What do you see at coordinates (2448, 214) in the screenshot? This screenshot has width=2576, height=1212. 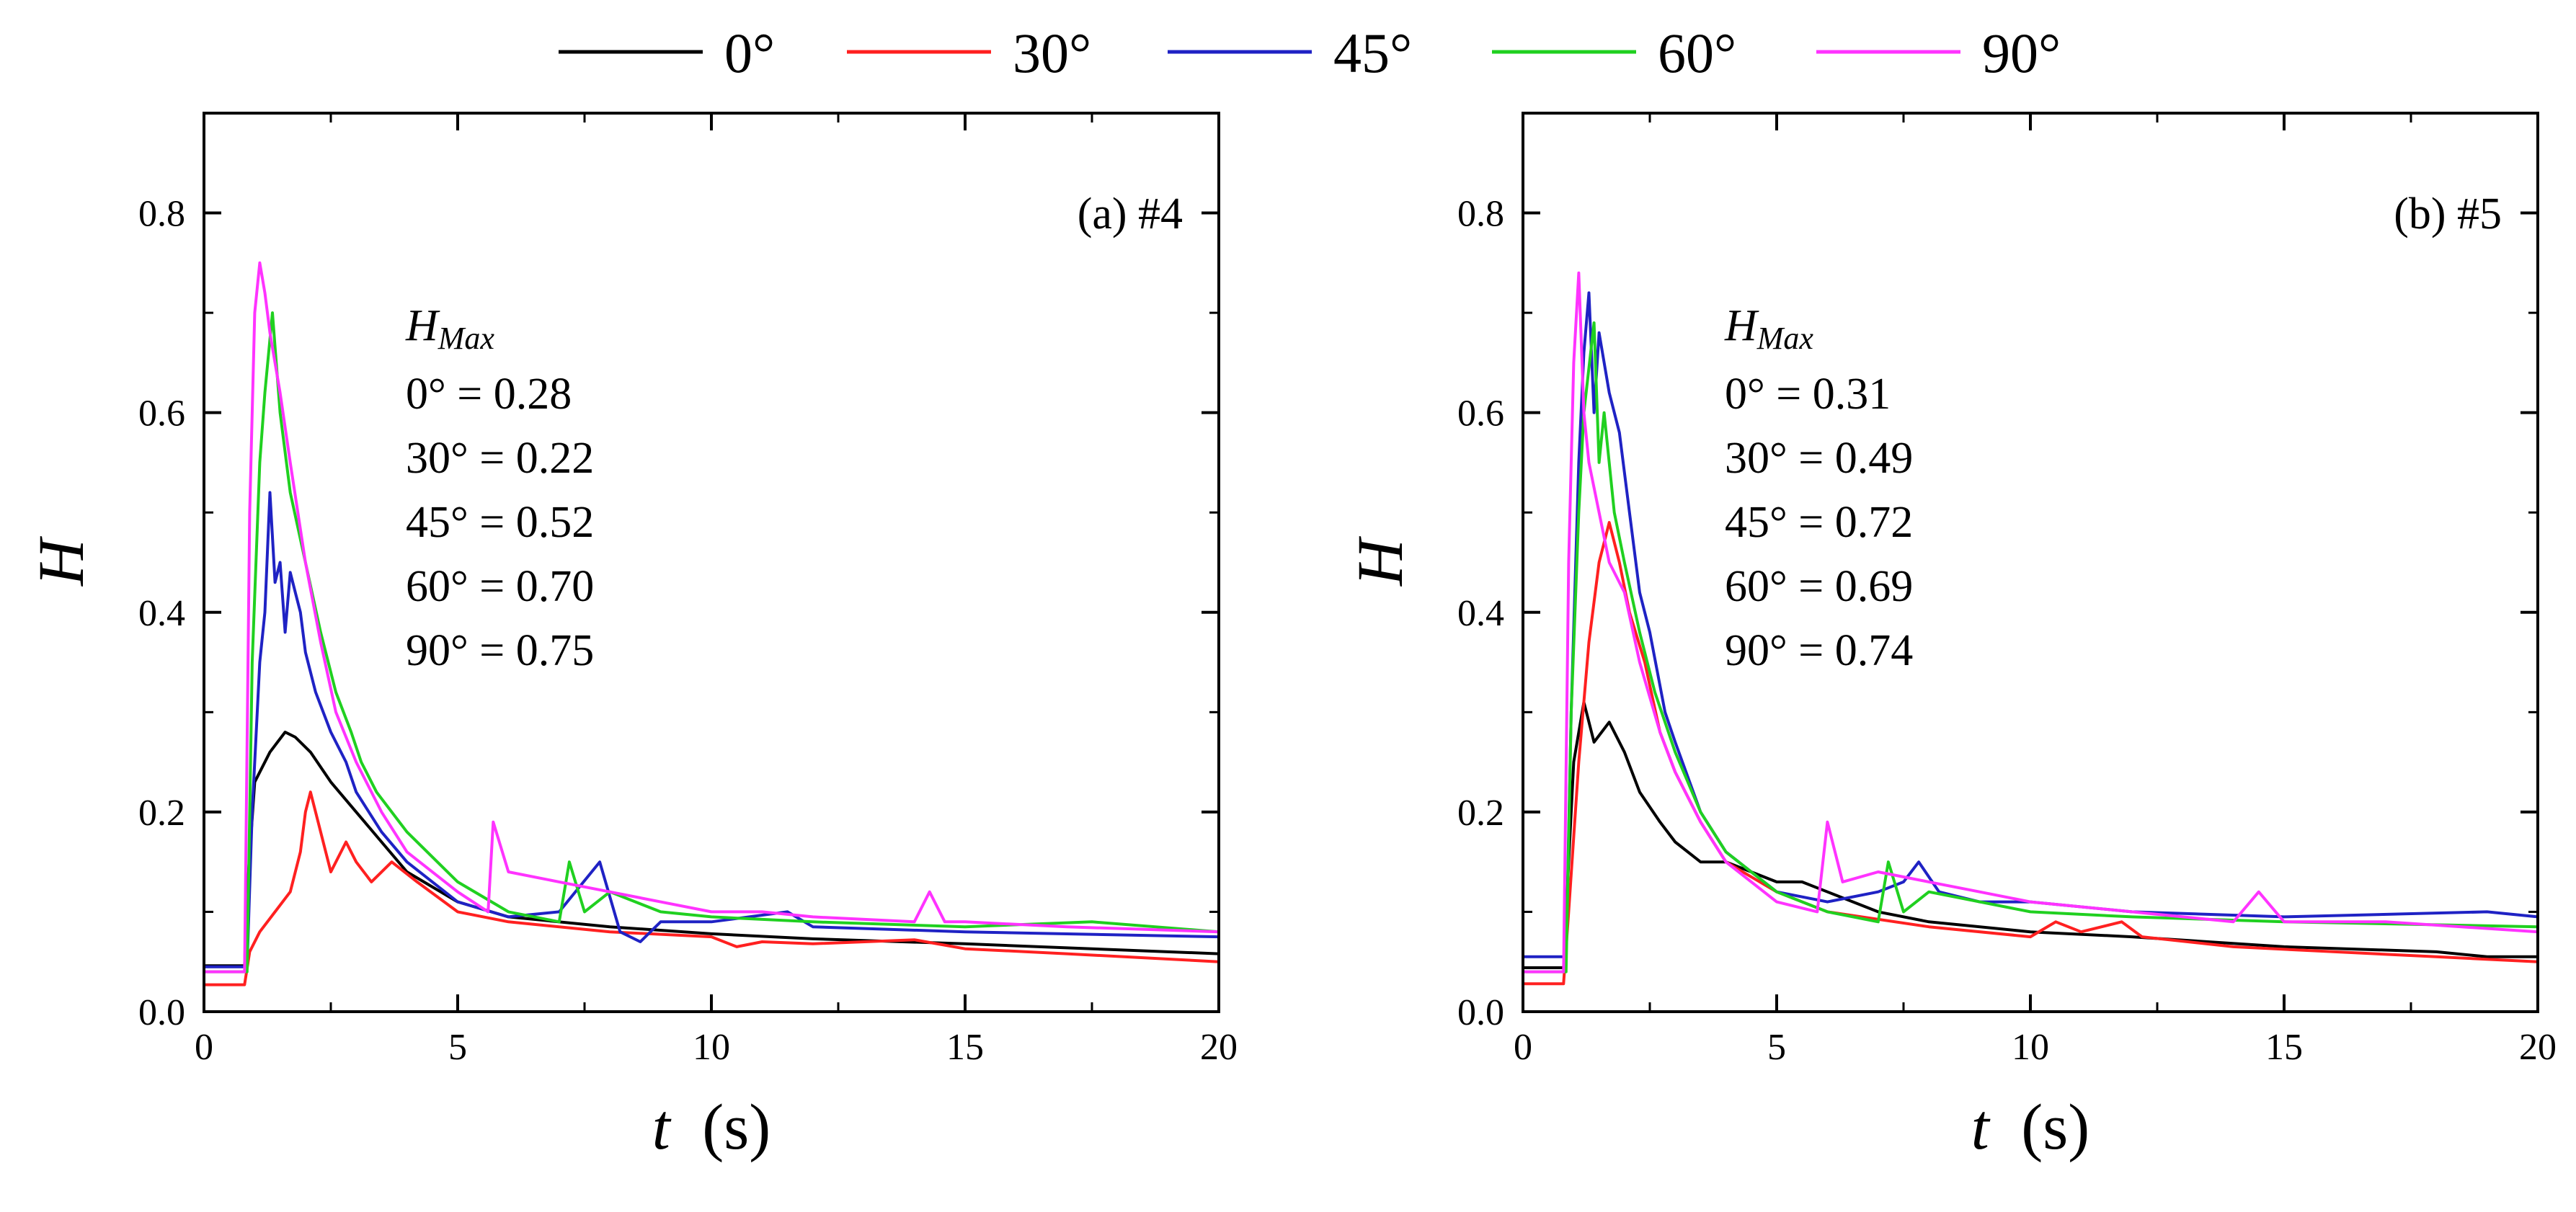 I see `panel-b-label: (b) #5` at bounding box center [2448, 214].